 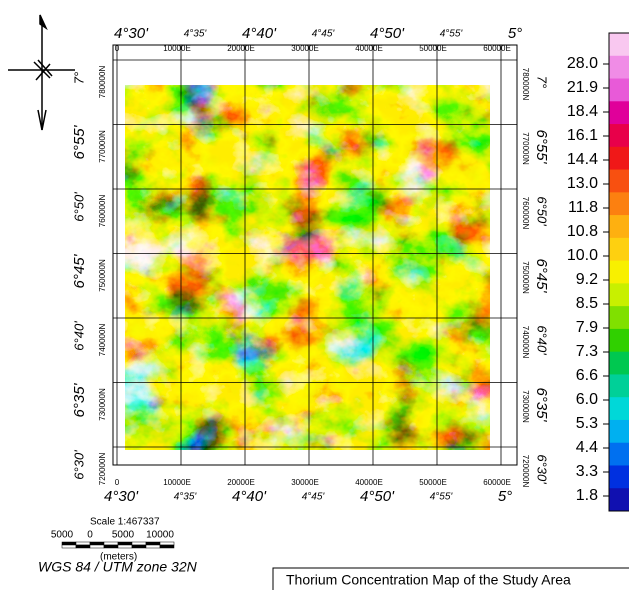 I want to click on legend-label: 11.8, so click(x=583, y=207).